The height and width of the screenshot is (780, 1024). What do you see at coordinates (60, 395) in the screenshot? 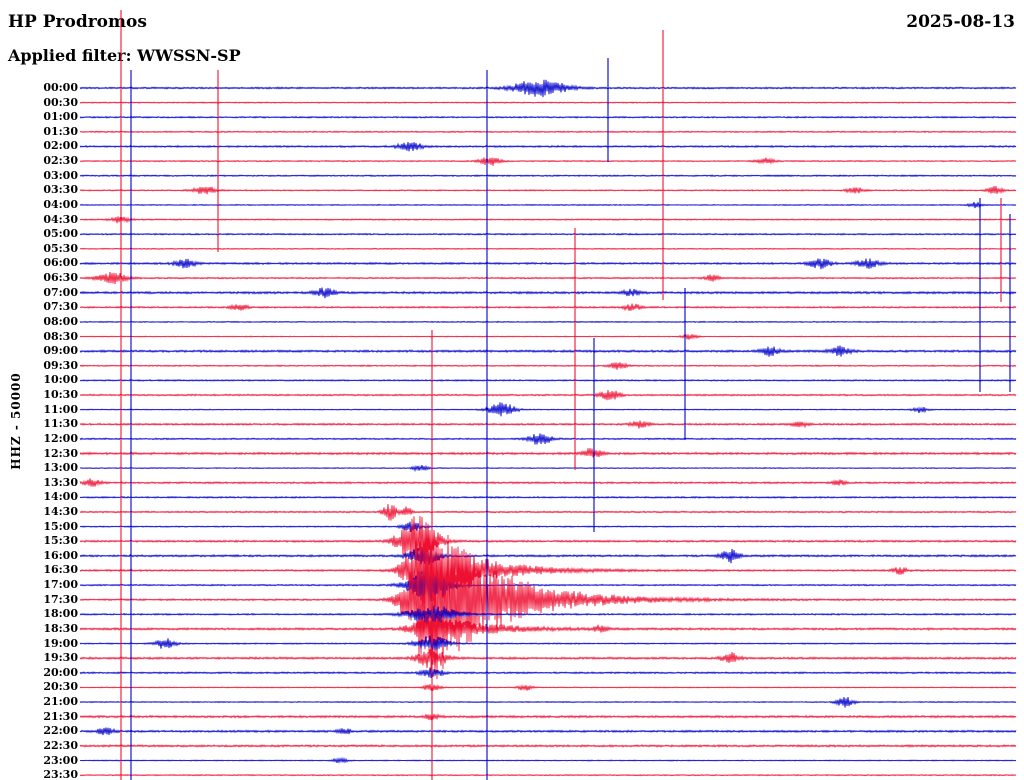
I see `time-label: 10:30` at bounding box center [60, 395].